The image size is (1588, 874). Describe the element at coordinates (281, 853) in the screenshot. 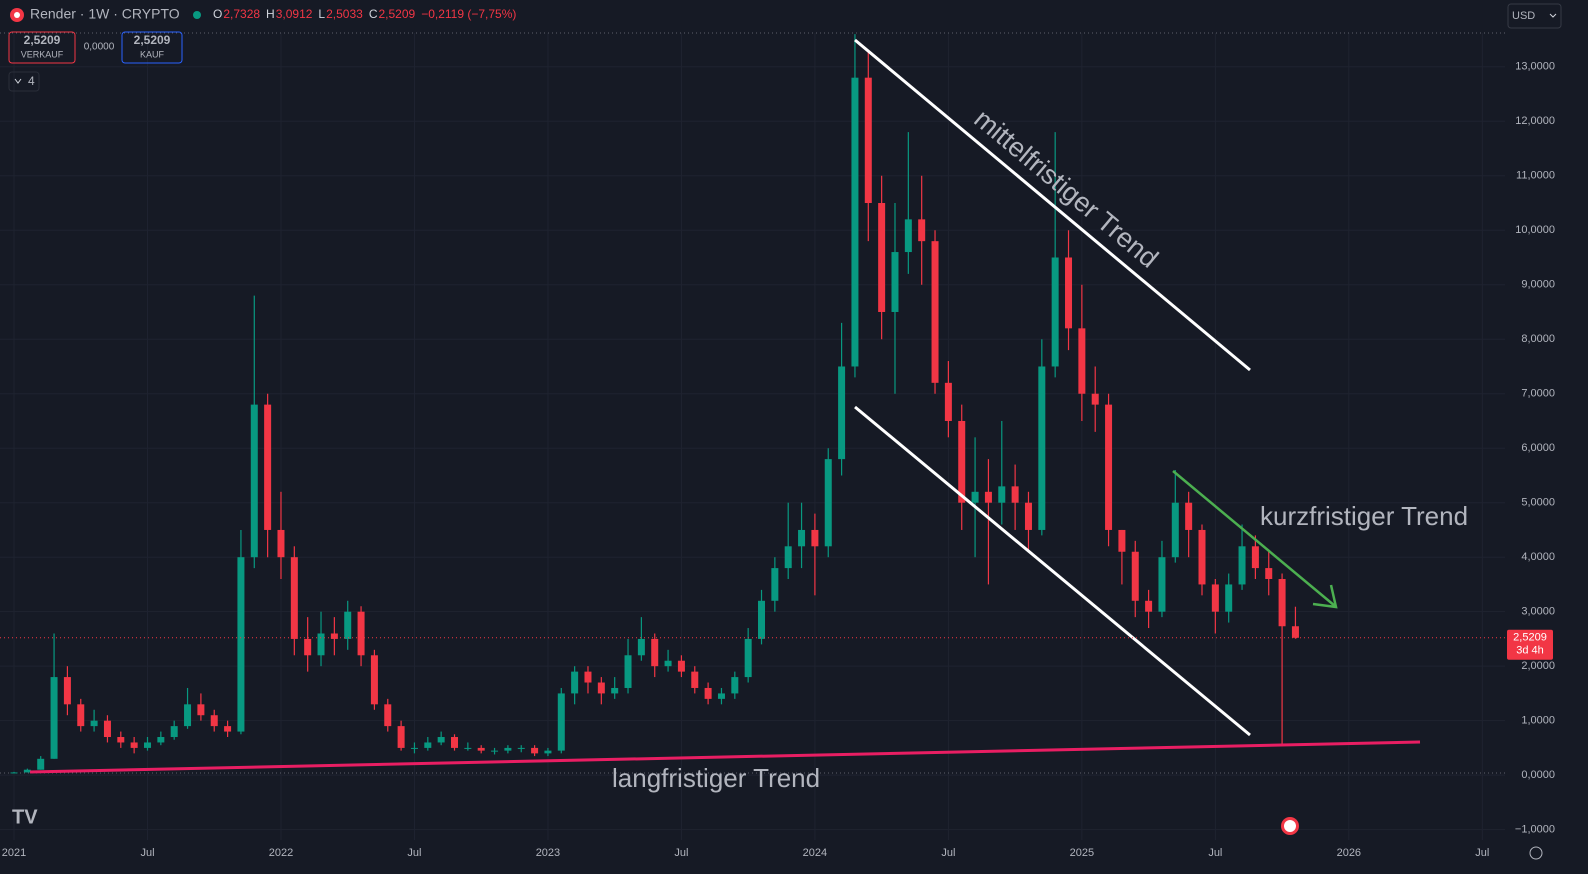

I see `x-tick-label: 2022` at that location.